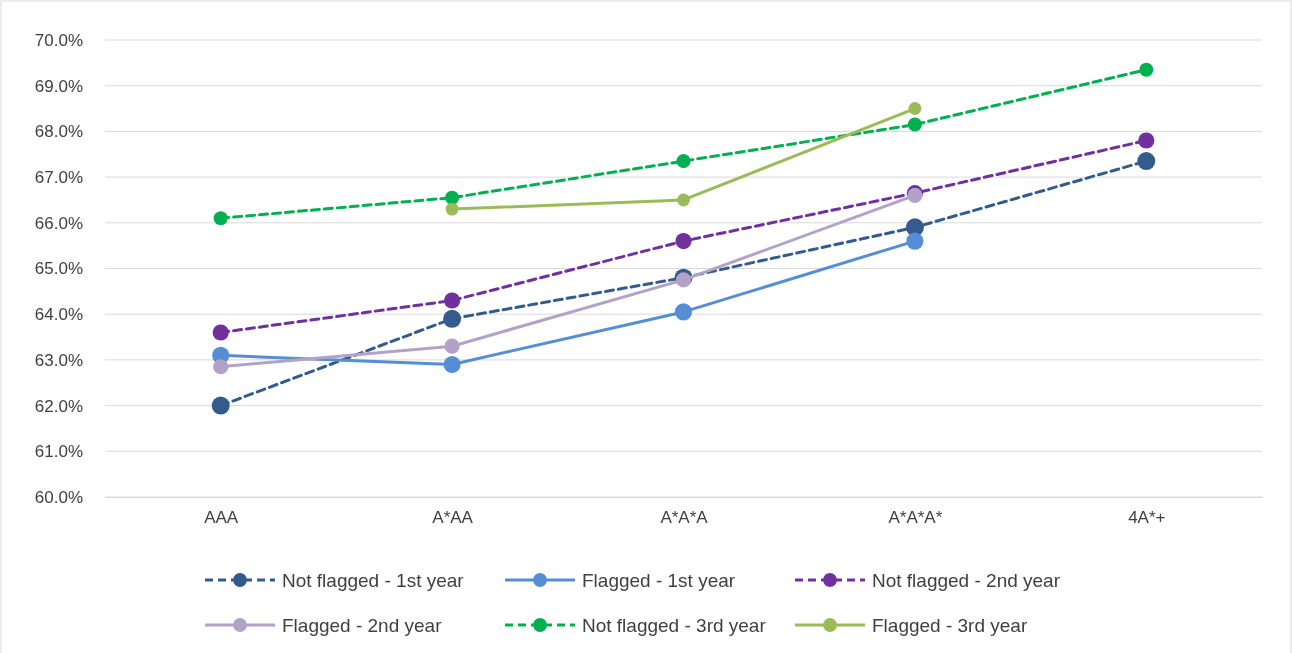 The image size is (1292, 653). I want to click on x-tick-label: A*AA, so click(453, 518).